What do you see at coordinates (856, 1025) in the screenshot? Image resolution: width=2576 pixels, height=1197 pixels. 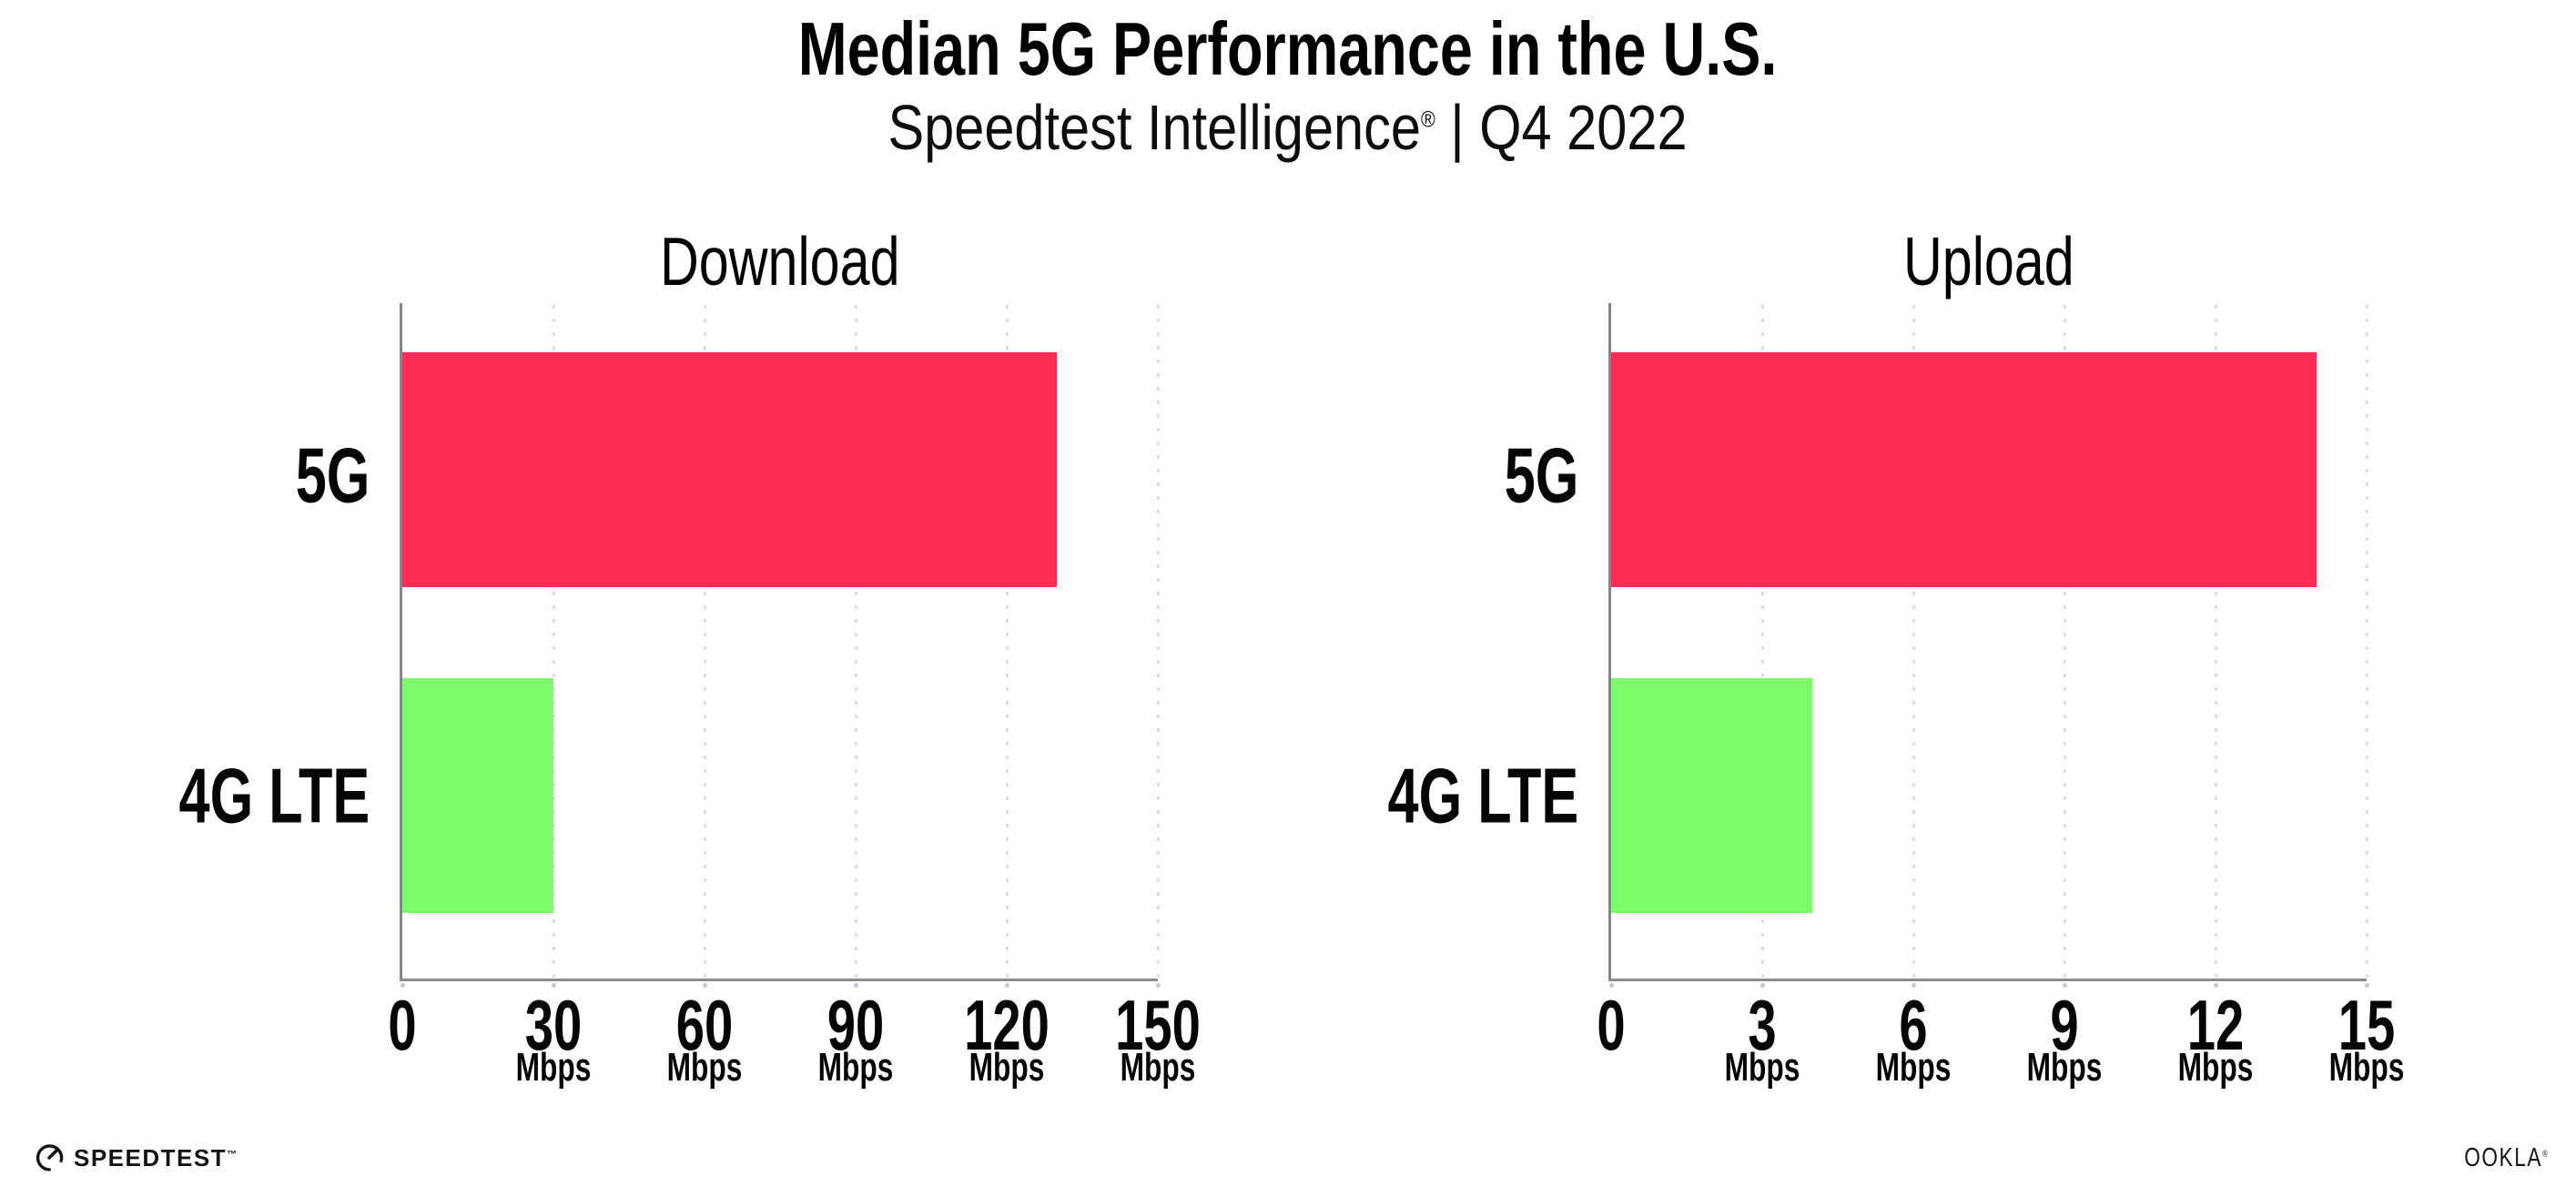 I see `x-tick-label: 90` at bounding box center [856, 1025].